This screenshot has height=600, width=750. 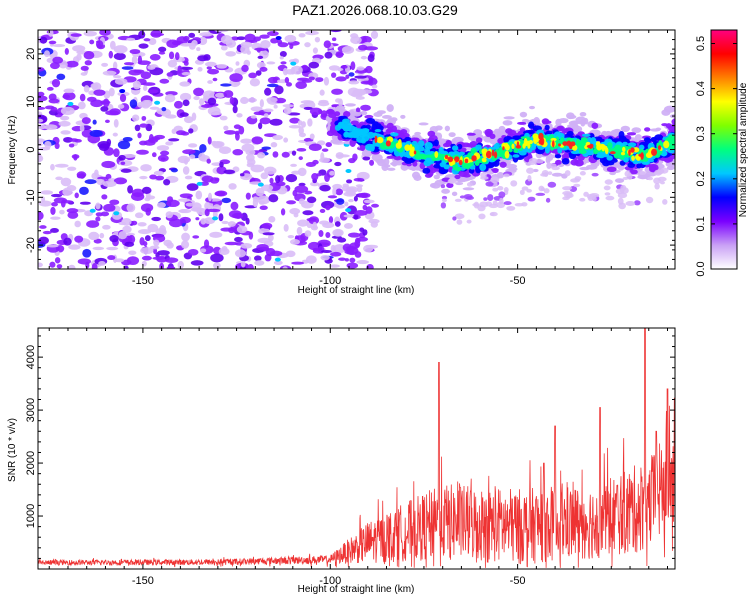 What do you see at coordinates (31, 245) in the screenshot?
I see `y-tick-label: -20` at bounding box center [31, 245].